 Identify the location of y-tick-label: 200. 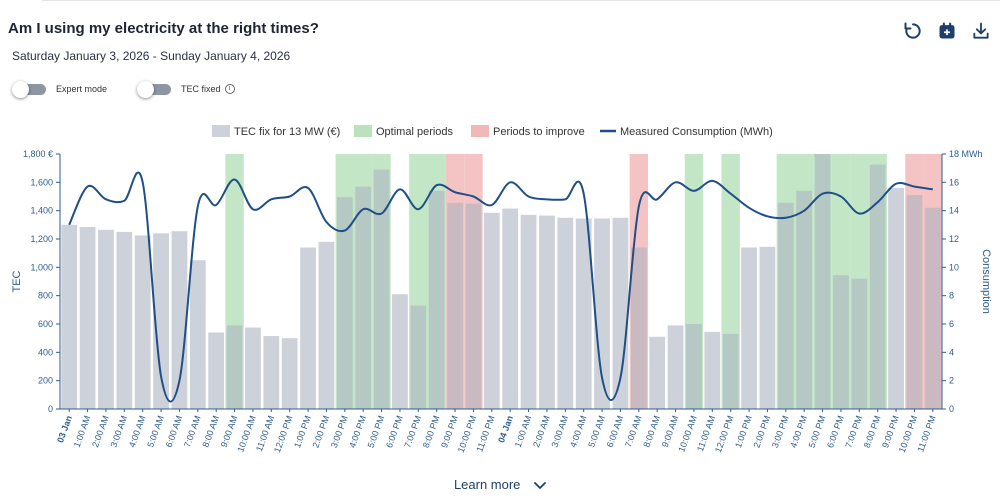
(45, 381).